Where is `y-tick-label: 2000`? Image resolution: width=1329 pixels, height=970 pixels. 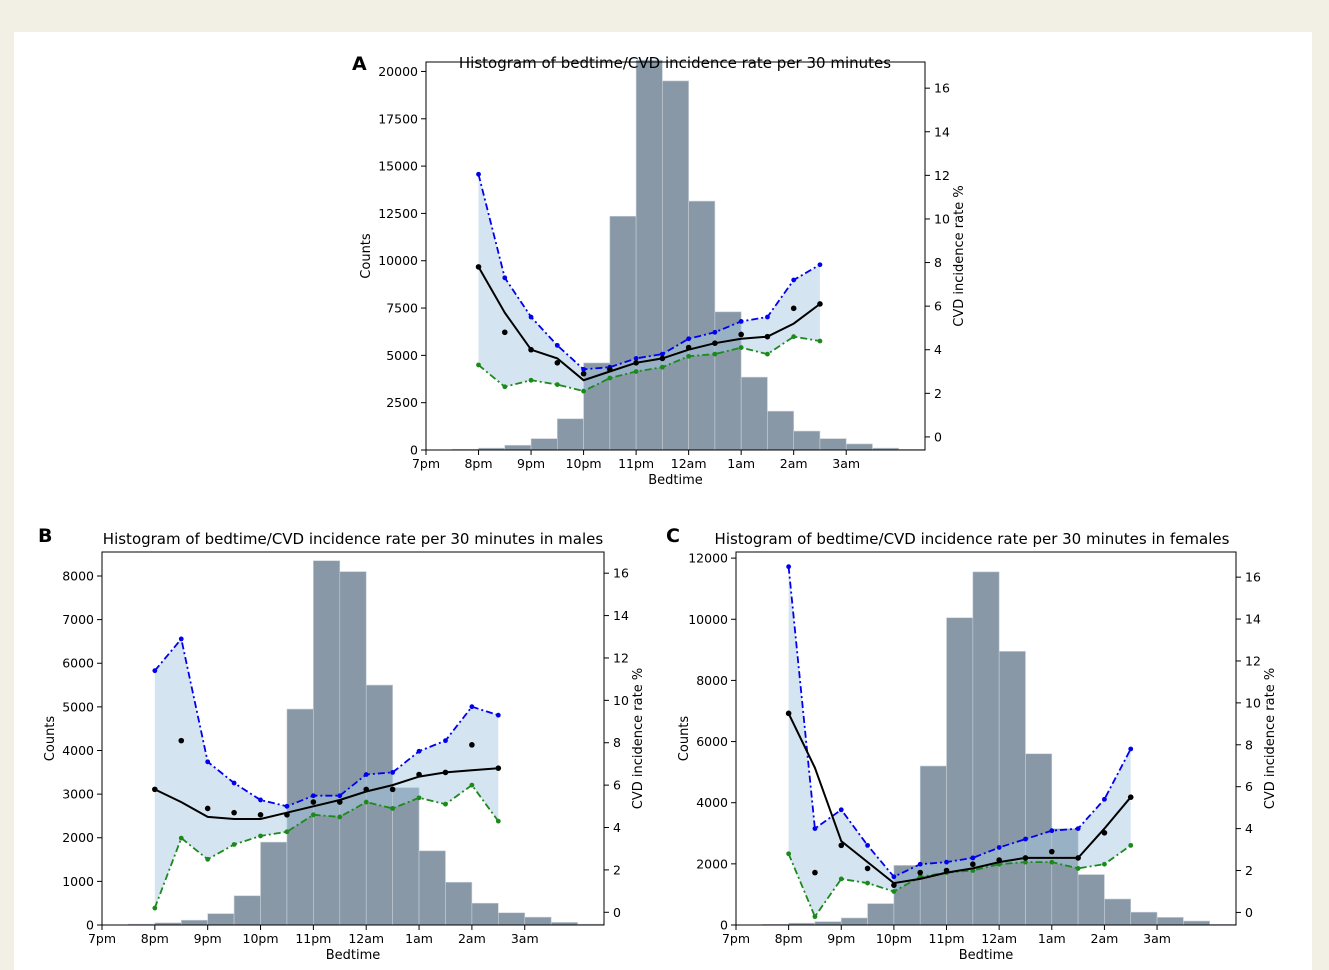
y-tick-label: 2000 is located at coordinates (712, 863).